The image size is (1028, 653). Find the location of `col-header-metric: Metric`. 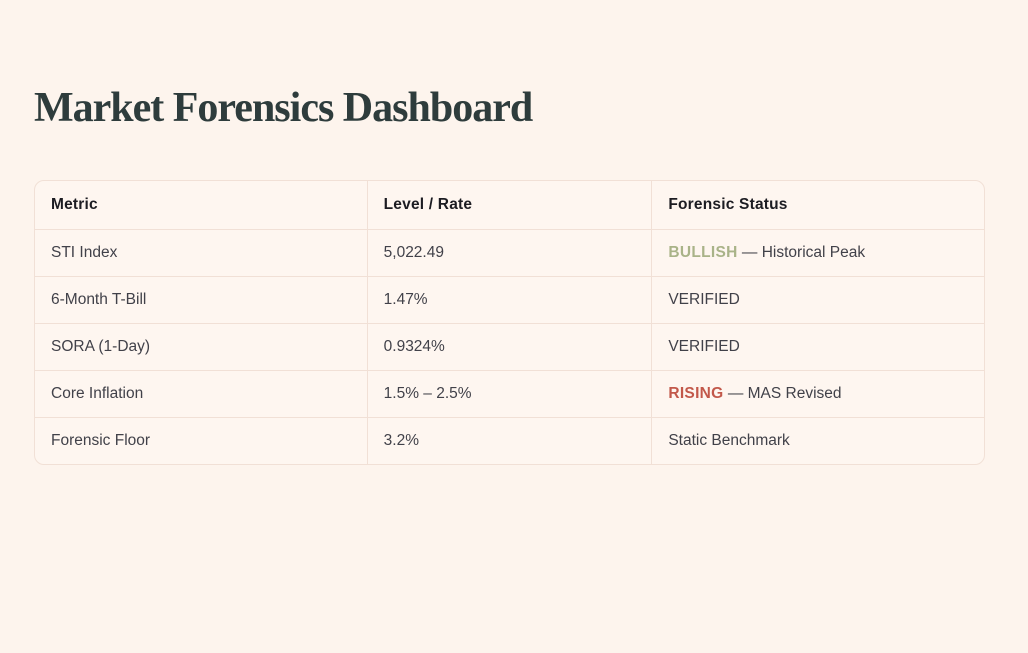

col-header-metric: Metric is located at coordinates (201, 205).